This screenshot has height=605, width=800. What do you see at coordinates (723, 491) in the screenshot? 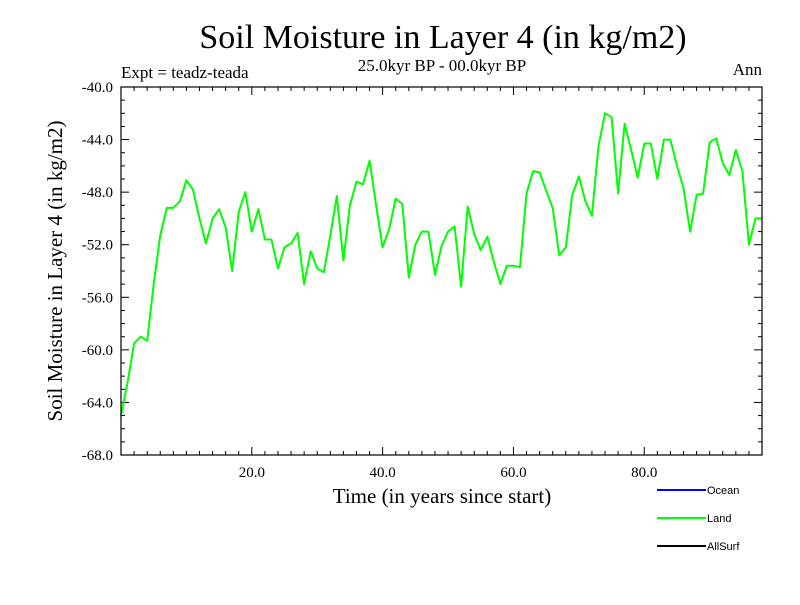
I see `legend-label-ocean: Ocean` at bounding box center [723, 491].